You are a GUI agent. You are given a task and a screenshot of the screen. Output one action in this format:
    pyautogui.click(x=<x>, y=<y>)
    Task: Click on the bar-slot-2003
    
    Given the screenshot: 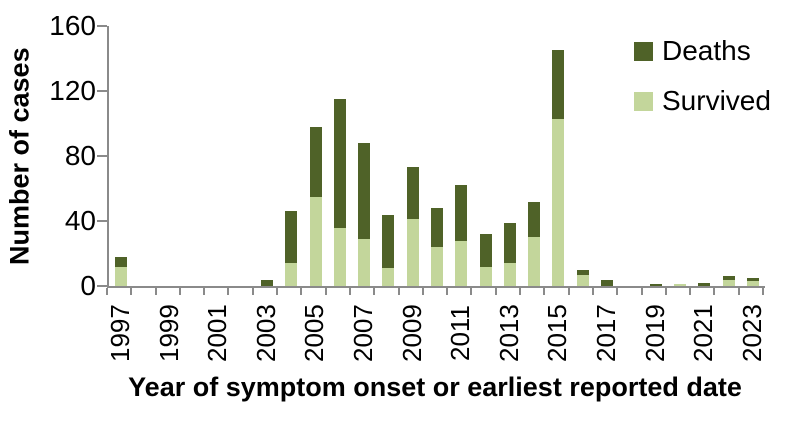 What is the action you would take?
    pyautogui.click(x=267, y=156)
    